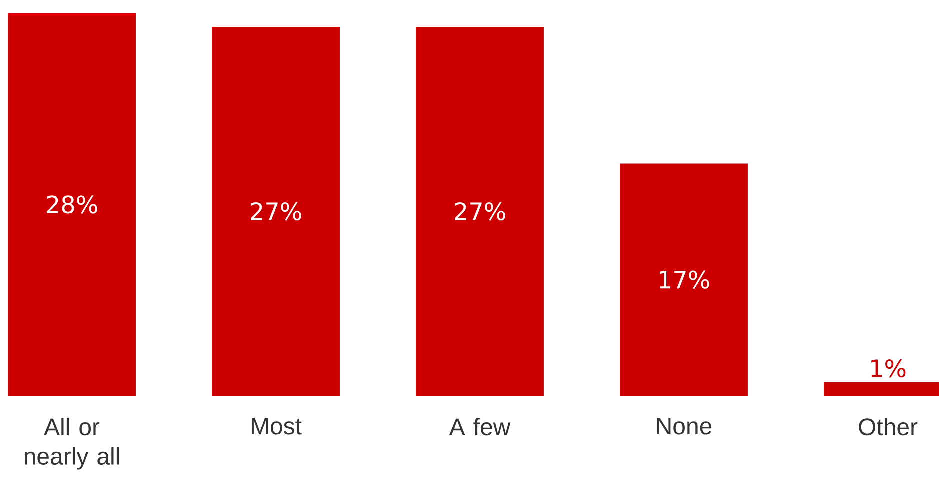  I want to click on x-tick-label: All or nearly all, so click(72, 444).